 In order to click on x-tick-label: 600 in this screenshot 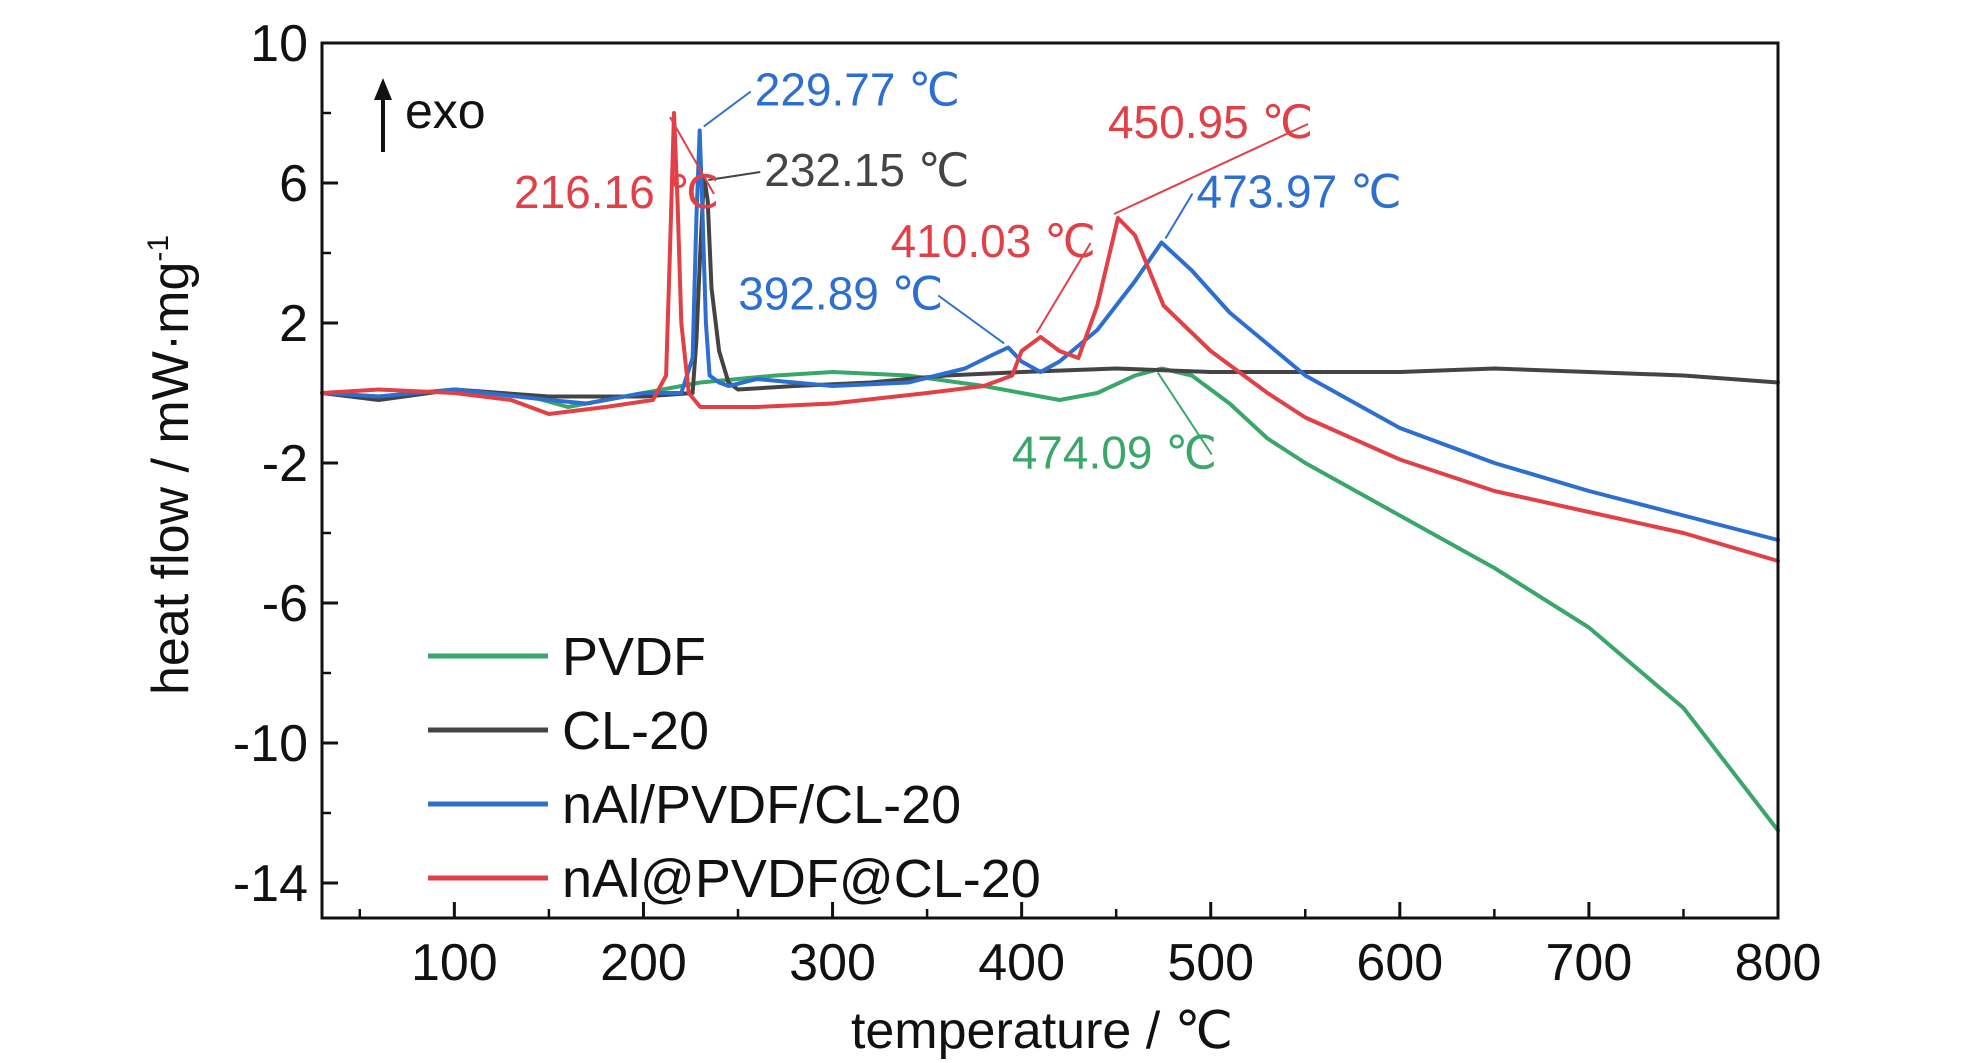, I will do `click(1399, 963)`.